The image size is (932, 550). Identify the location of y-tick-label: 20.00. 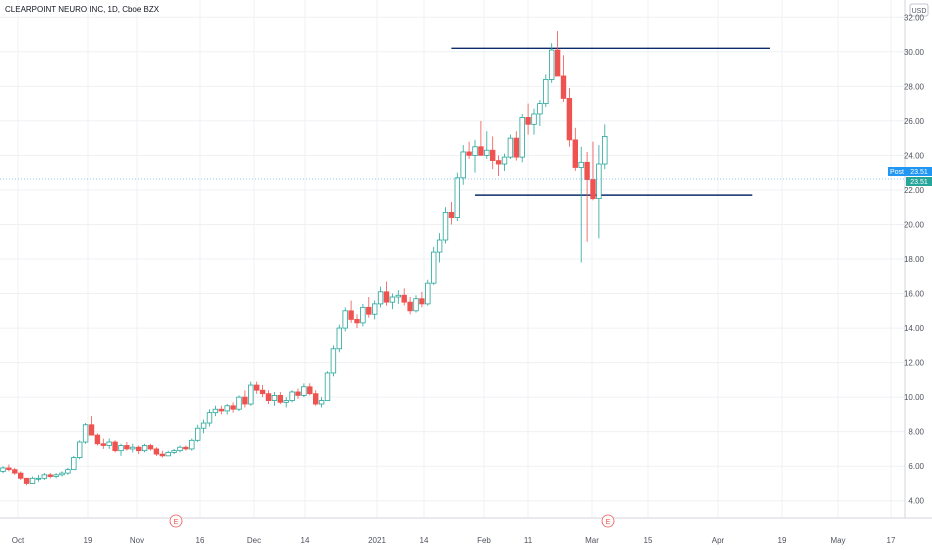
(914, 224).